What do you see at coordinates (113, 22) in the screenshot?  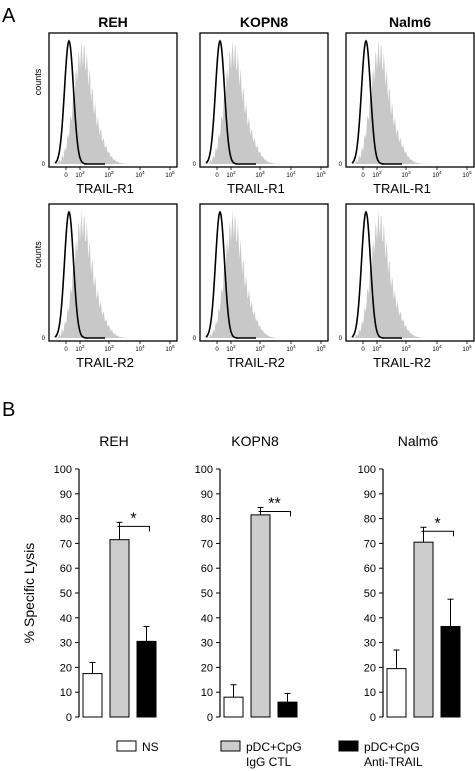 I see `histogram-title: REH` at bounding box center [113, 22].